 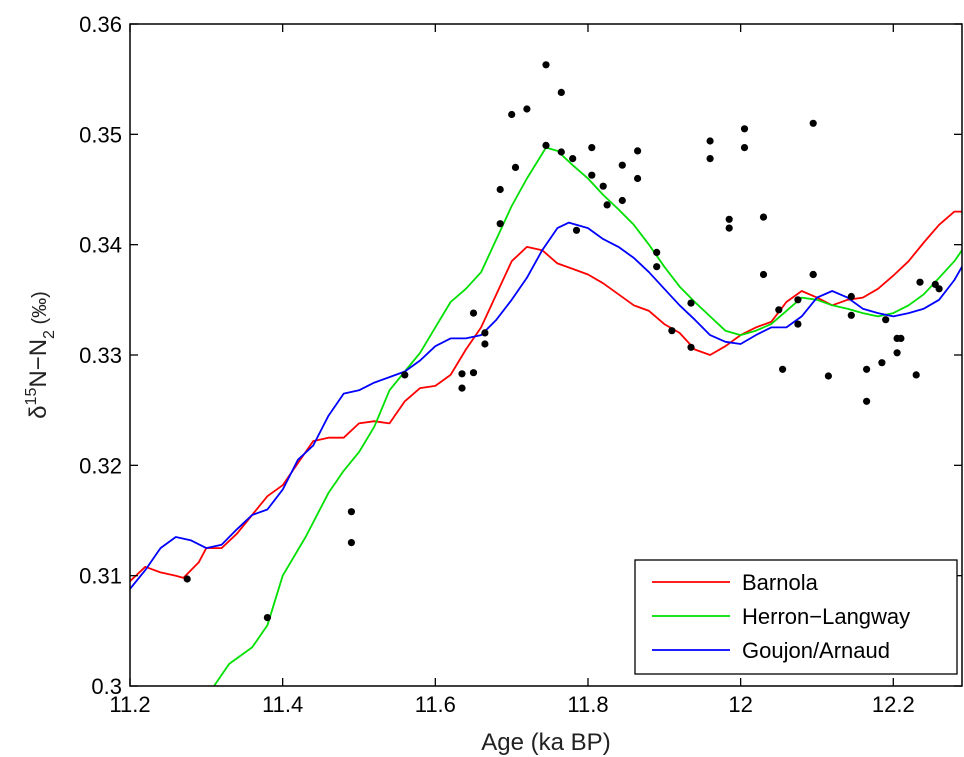 I want to click on x-tick-label: 12.2, so click(x=893, y=704).